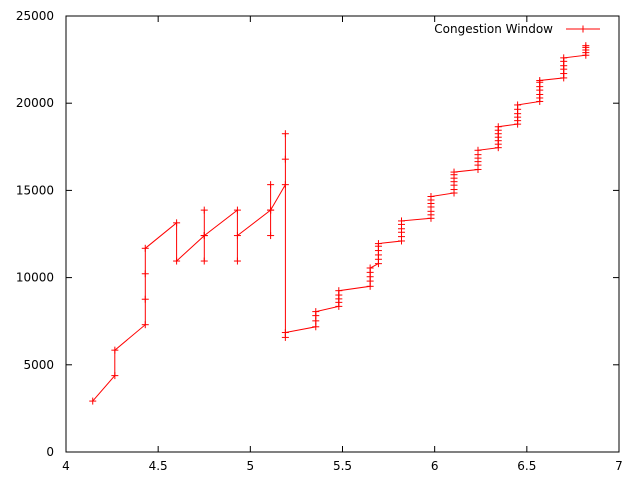 The width and height of the screenshot is (640, 480). I want to click on y-tick-label: 10000, so click(35, 278).